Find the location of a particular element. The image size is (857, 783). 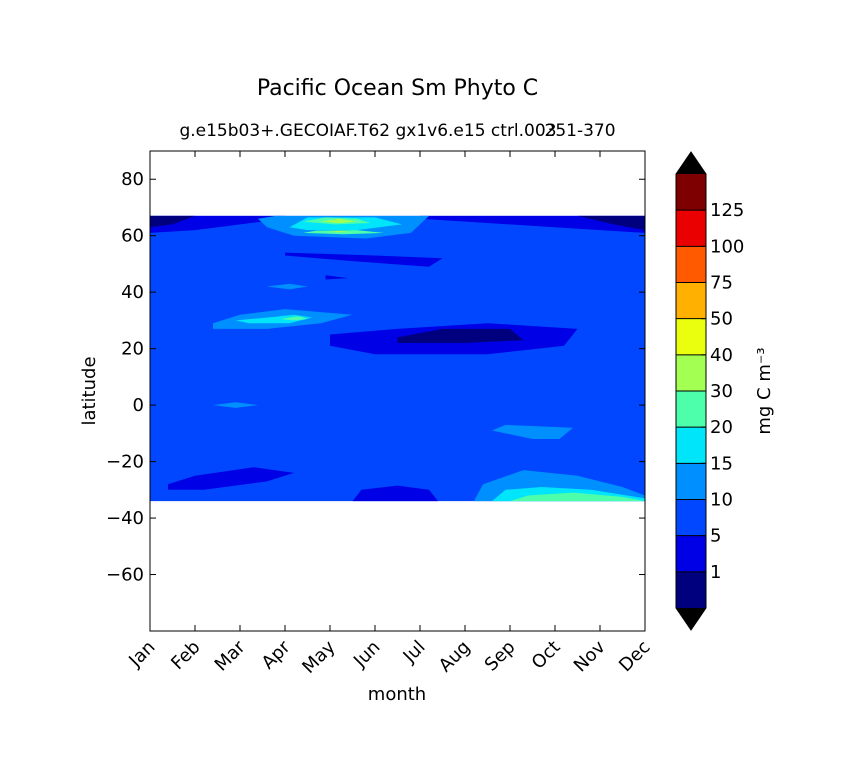

y-axis-label: latitude is located at coordinates (89, 390).